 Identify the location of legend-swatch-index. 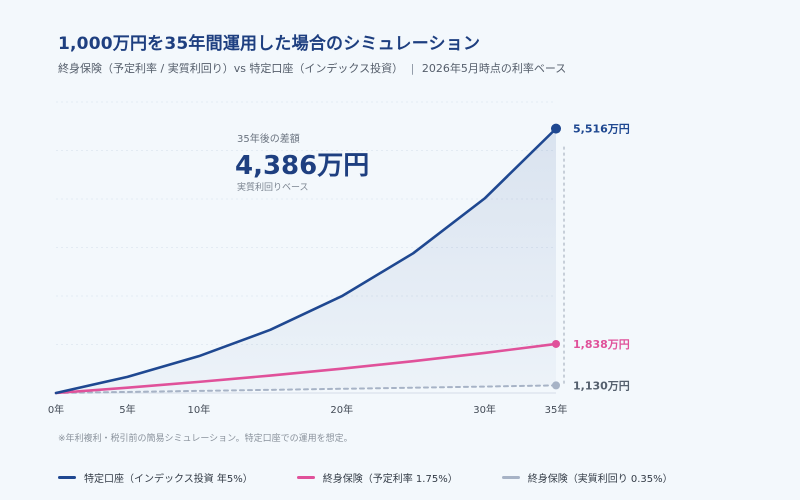
(67, 477).